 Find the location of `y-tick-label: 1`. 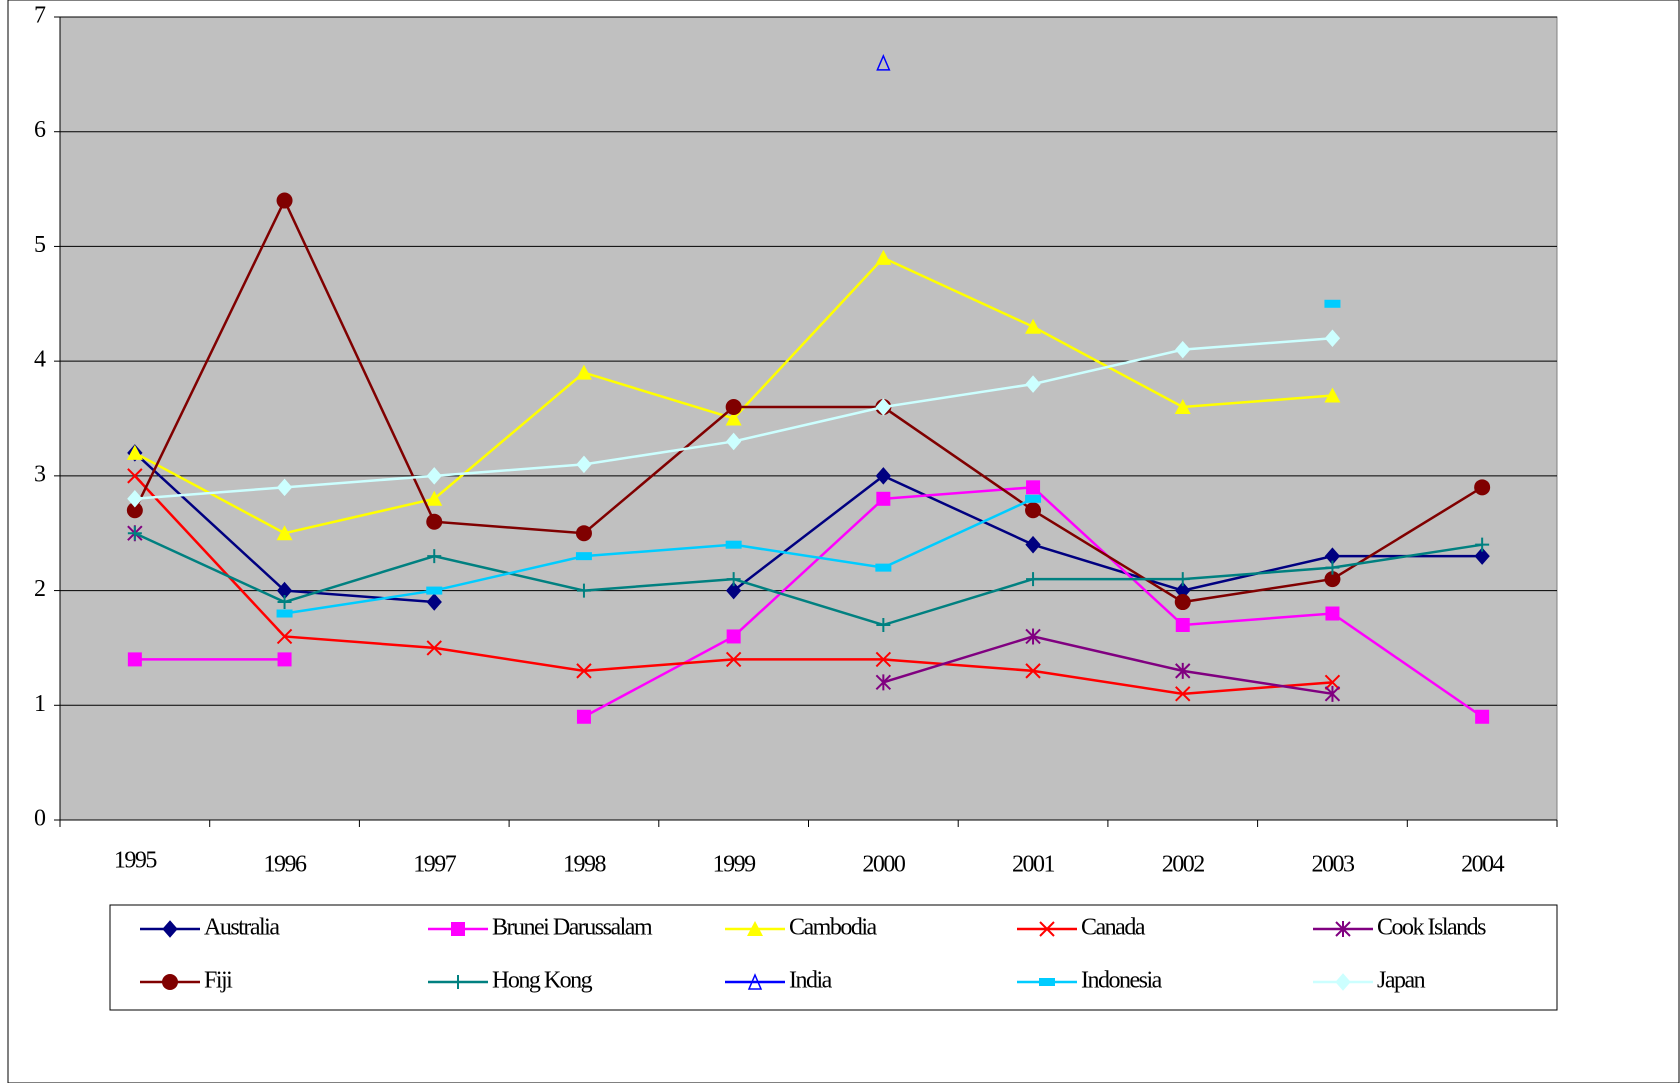

y-tick-label: 1 is located at coordinates (40, 704).